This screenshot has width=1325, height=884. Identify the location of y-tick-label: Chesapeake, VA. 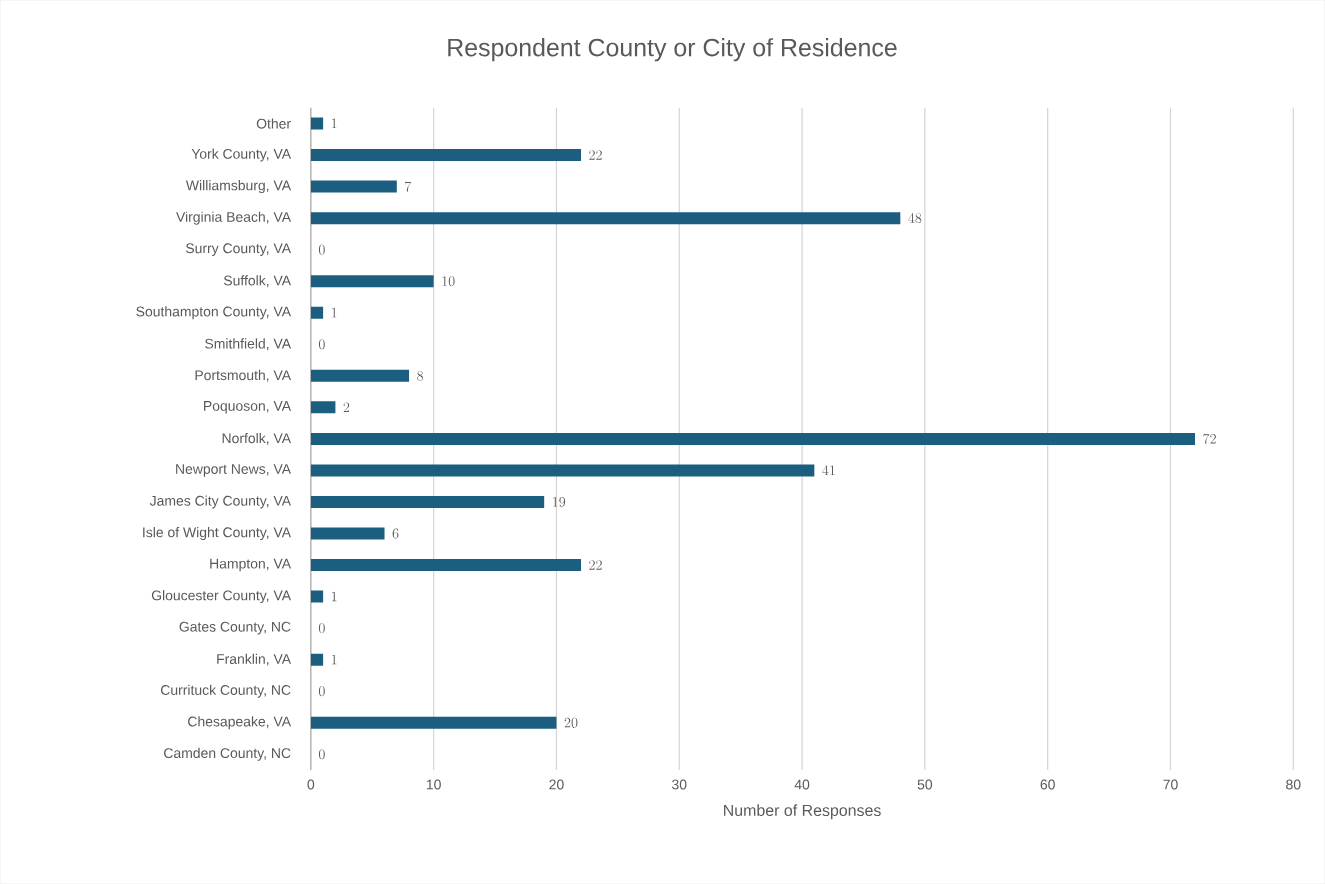
(240, 723).